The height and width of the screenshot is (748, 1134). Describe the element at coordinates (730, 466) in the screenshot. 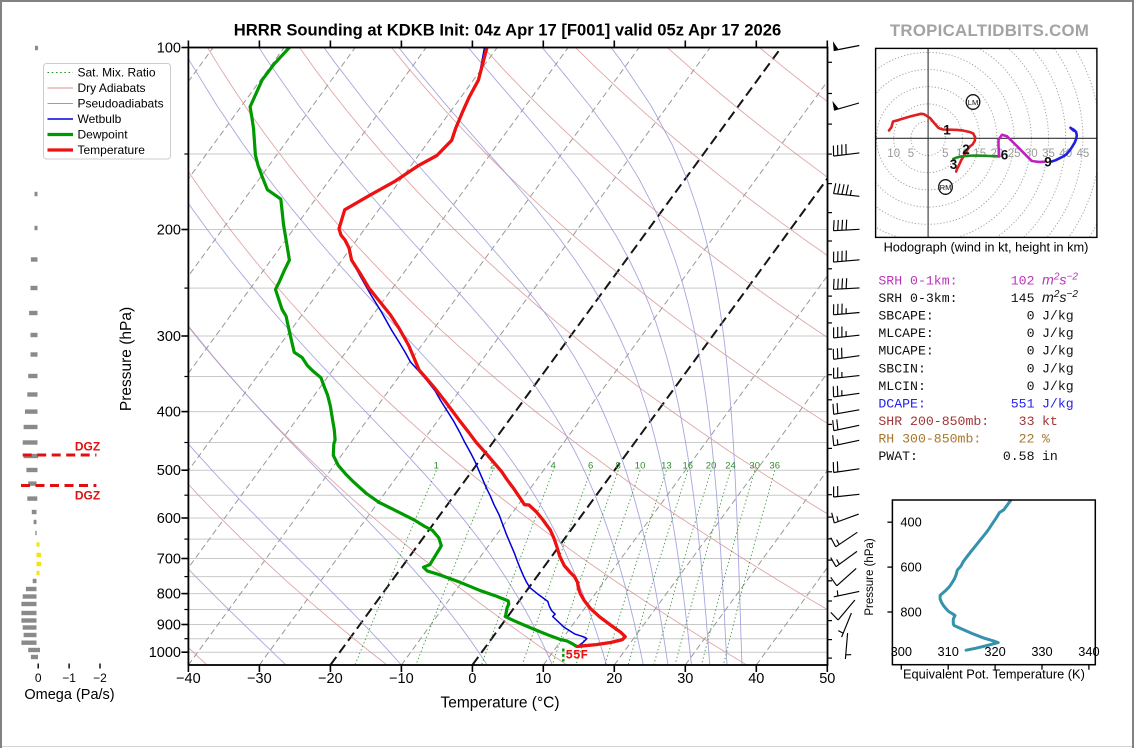

I see `svg-text: 24` at that location.